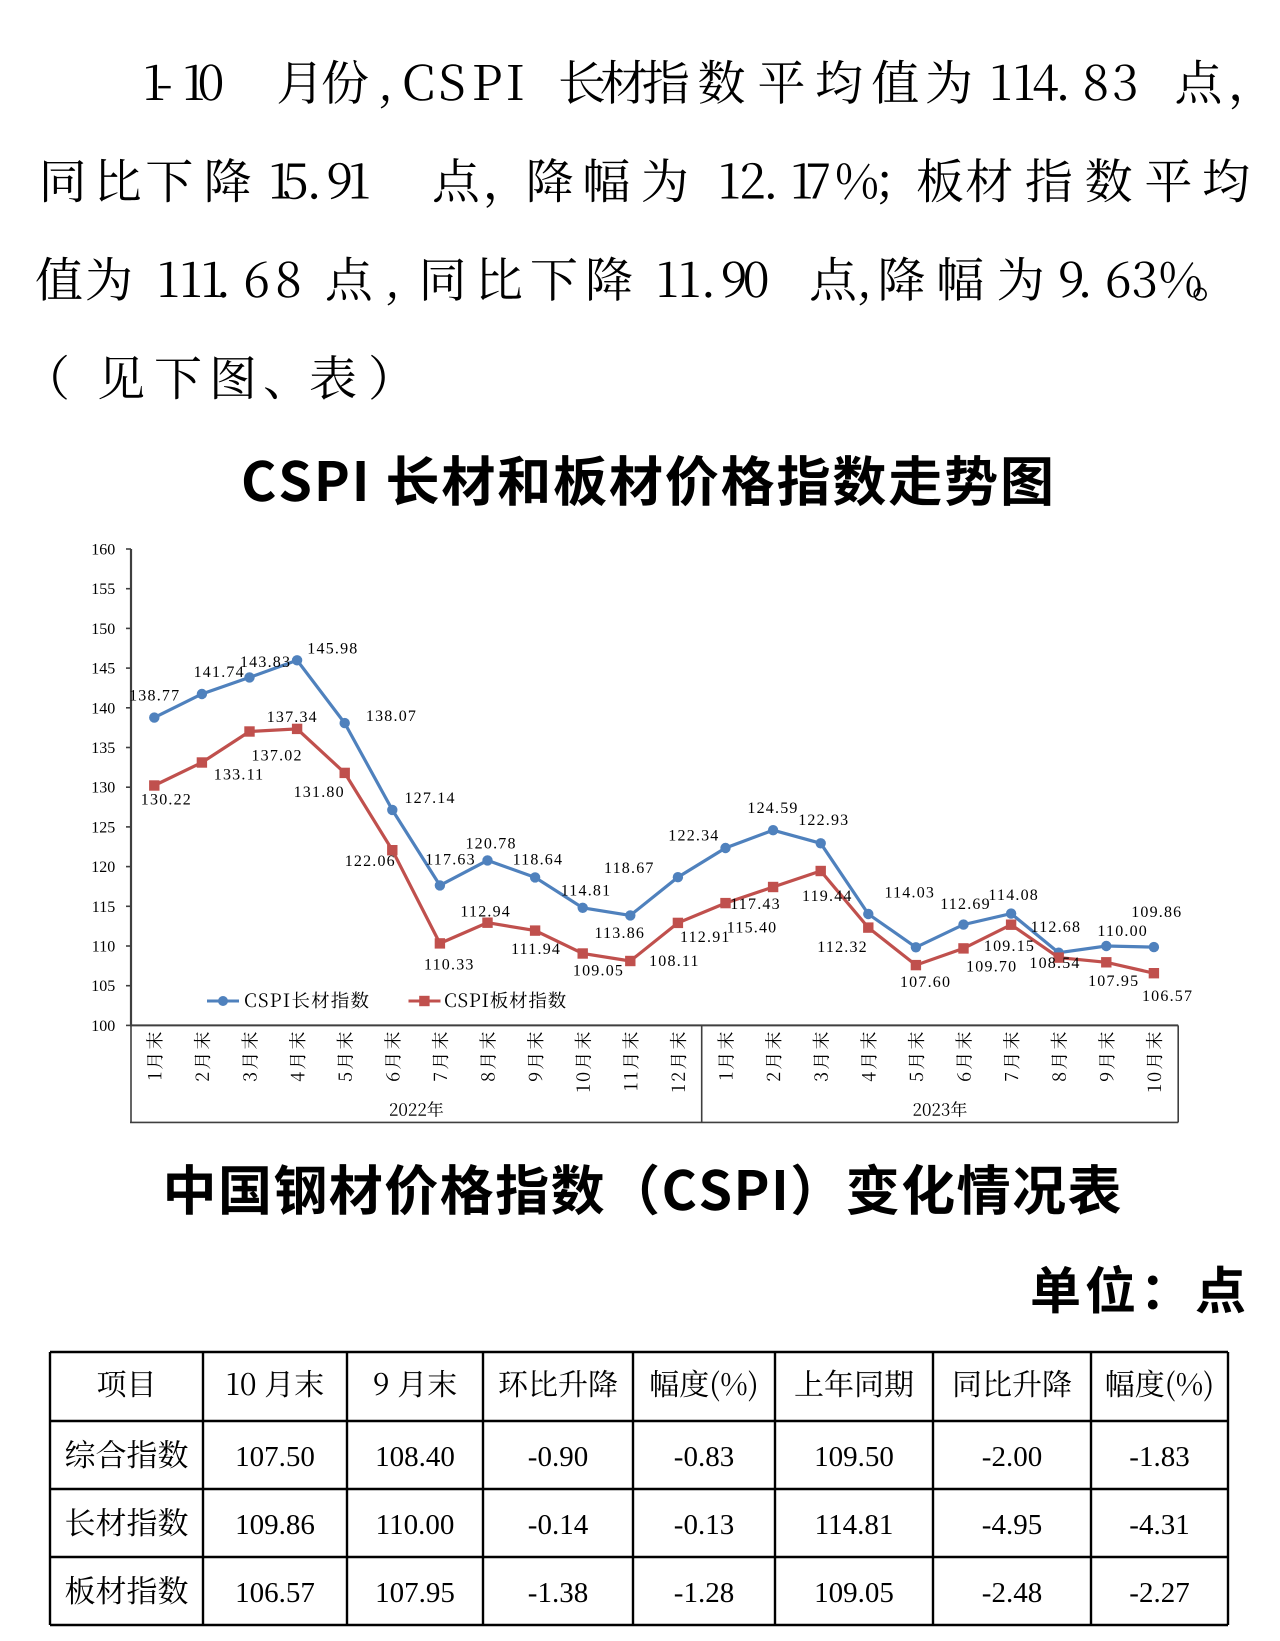 The image size is (1280, 1641). I want to click on svg-text: 127.14, so click(429, 798).